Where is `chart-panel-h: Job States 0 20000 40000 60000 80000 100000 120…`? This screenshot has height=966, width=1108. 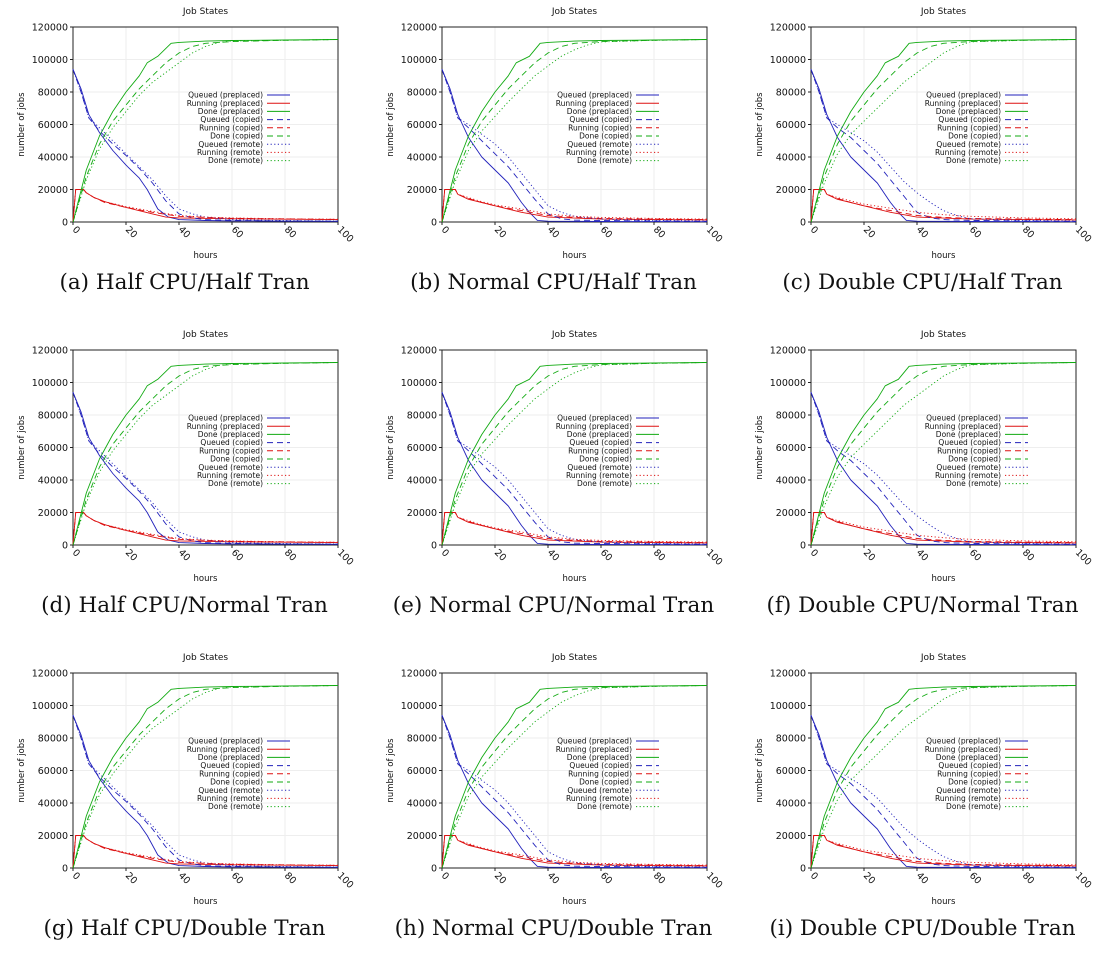 chart-panel-h: Job States 0 20000 40000 60000 80000 100000 120… is located at coordinates (553, 806).